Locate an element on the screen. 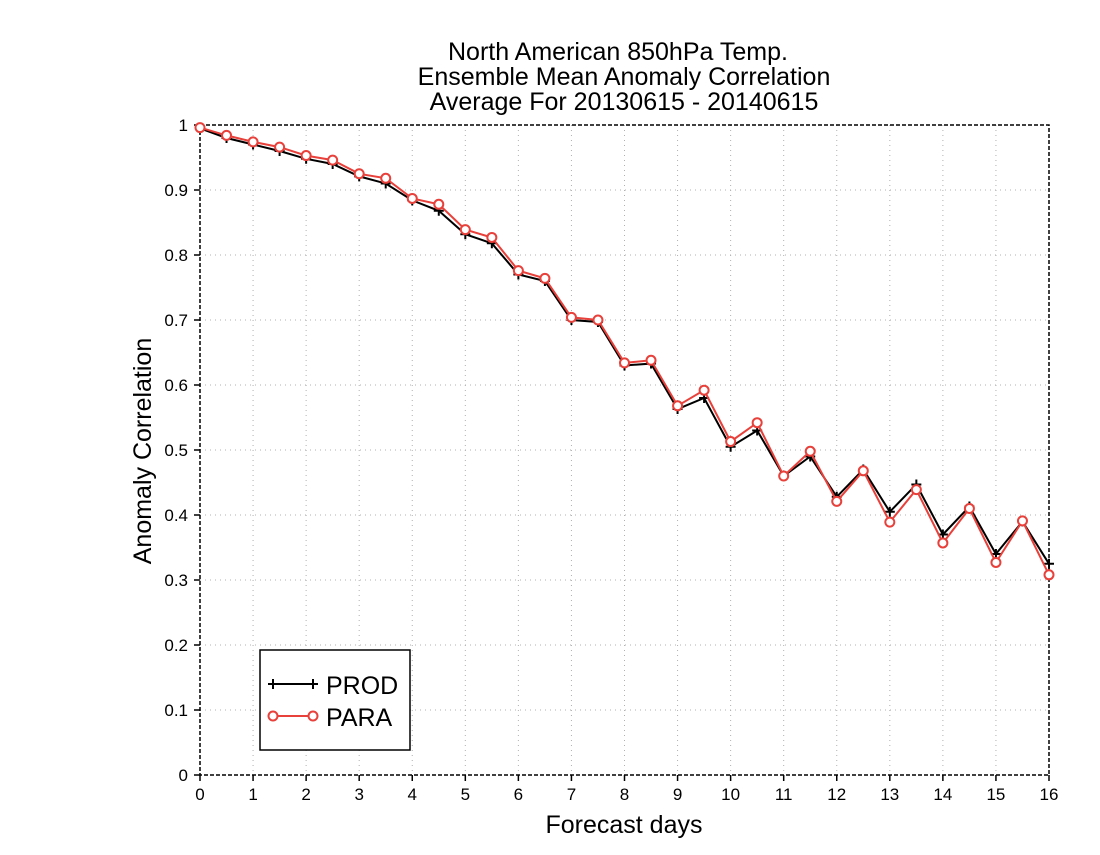 This screenshot has width=1100, height=855. x-tick-label: 6 is located at coordinates (518, 794).